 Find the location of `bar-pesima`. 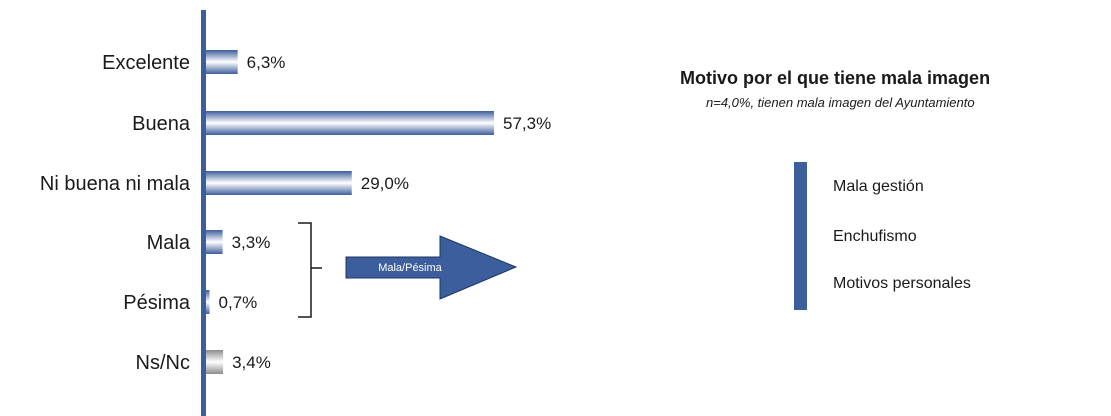

bar-pesima is located at coordinates (208, 302).